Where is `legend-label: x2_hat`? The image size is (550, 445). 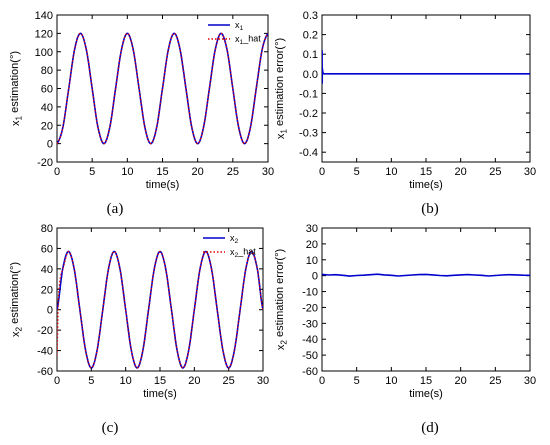
legend-label: x2_hat is located at coordinates (243, 252).